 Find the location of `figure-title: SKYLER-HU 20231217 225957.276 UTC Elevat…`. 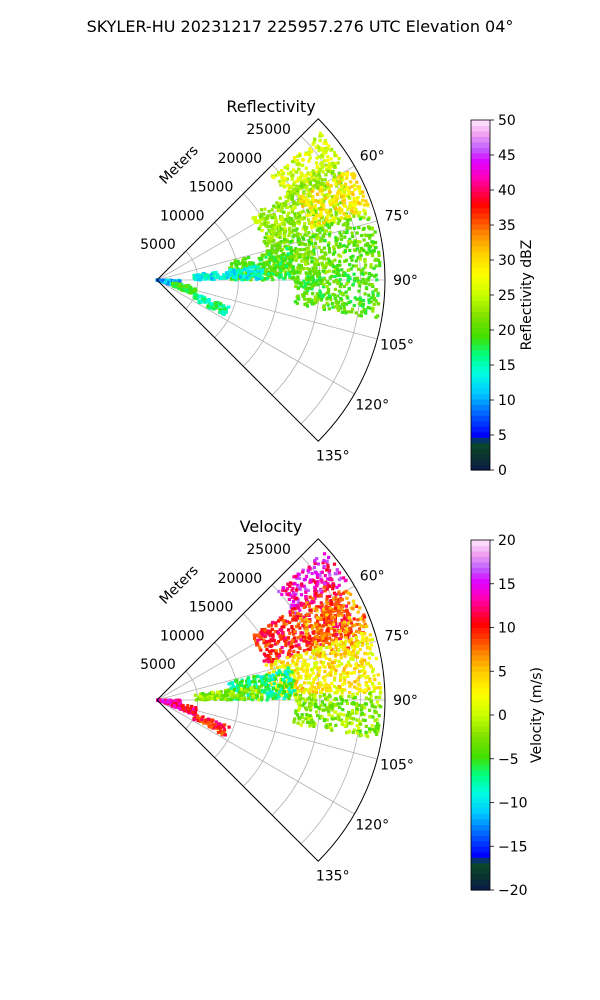

figure-title: SKYLER-HU 20231217 225957.276 UTC Elevat… is located at coordinates (300, 26).